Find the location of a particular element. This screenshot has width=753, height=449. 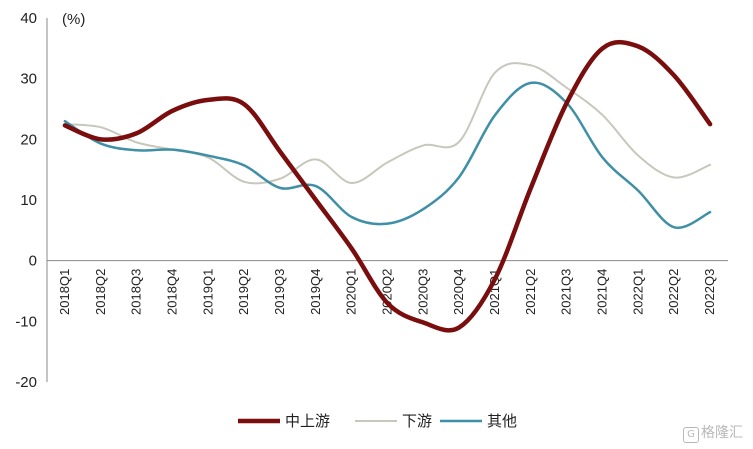

unit-label: (%) is located at coordinates (73, 19).